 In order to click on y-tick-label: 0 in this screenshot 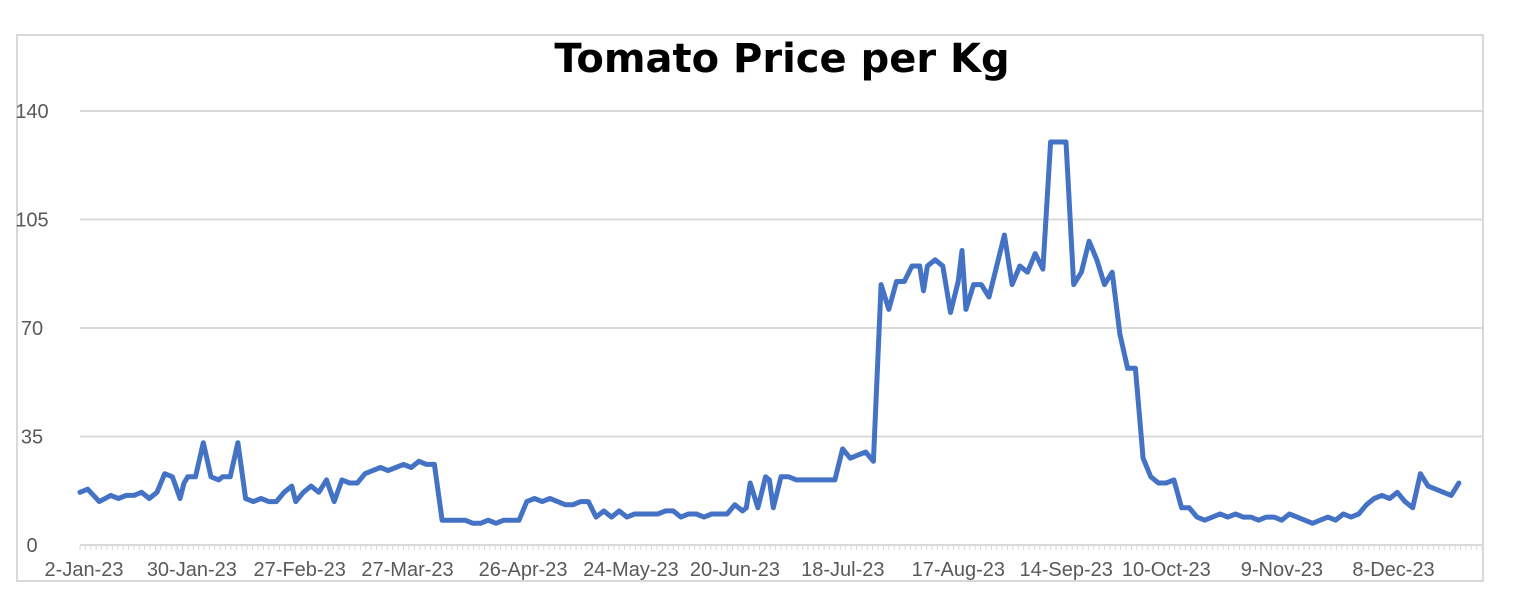, I will do `click(31, 546)`.